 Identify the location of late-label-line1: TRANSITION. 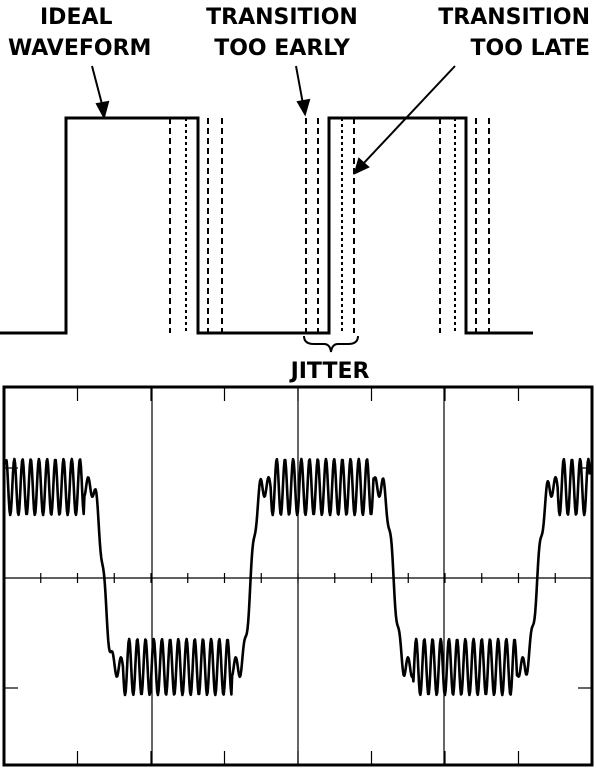
(514, 17).